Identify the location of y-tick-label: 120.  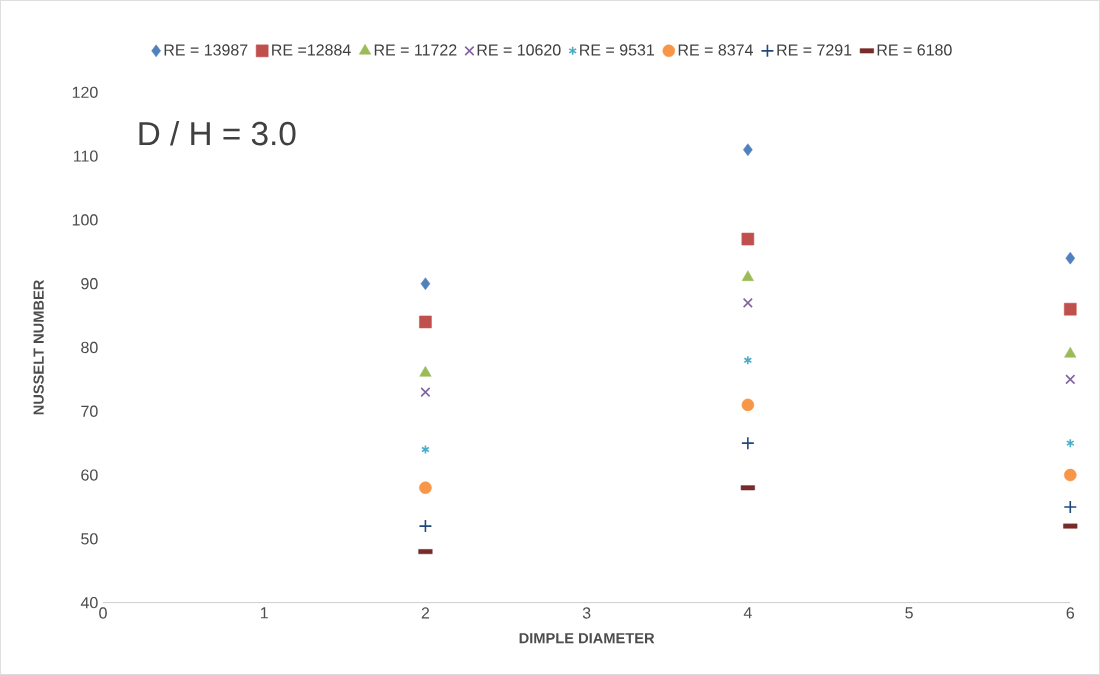
(85, 92).